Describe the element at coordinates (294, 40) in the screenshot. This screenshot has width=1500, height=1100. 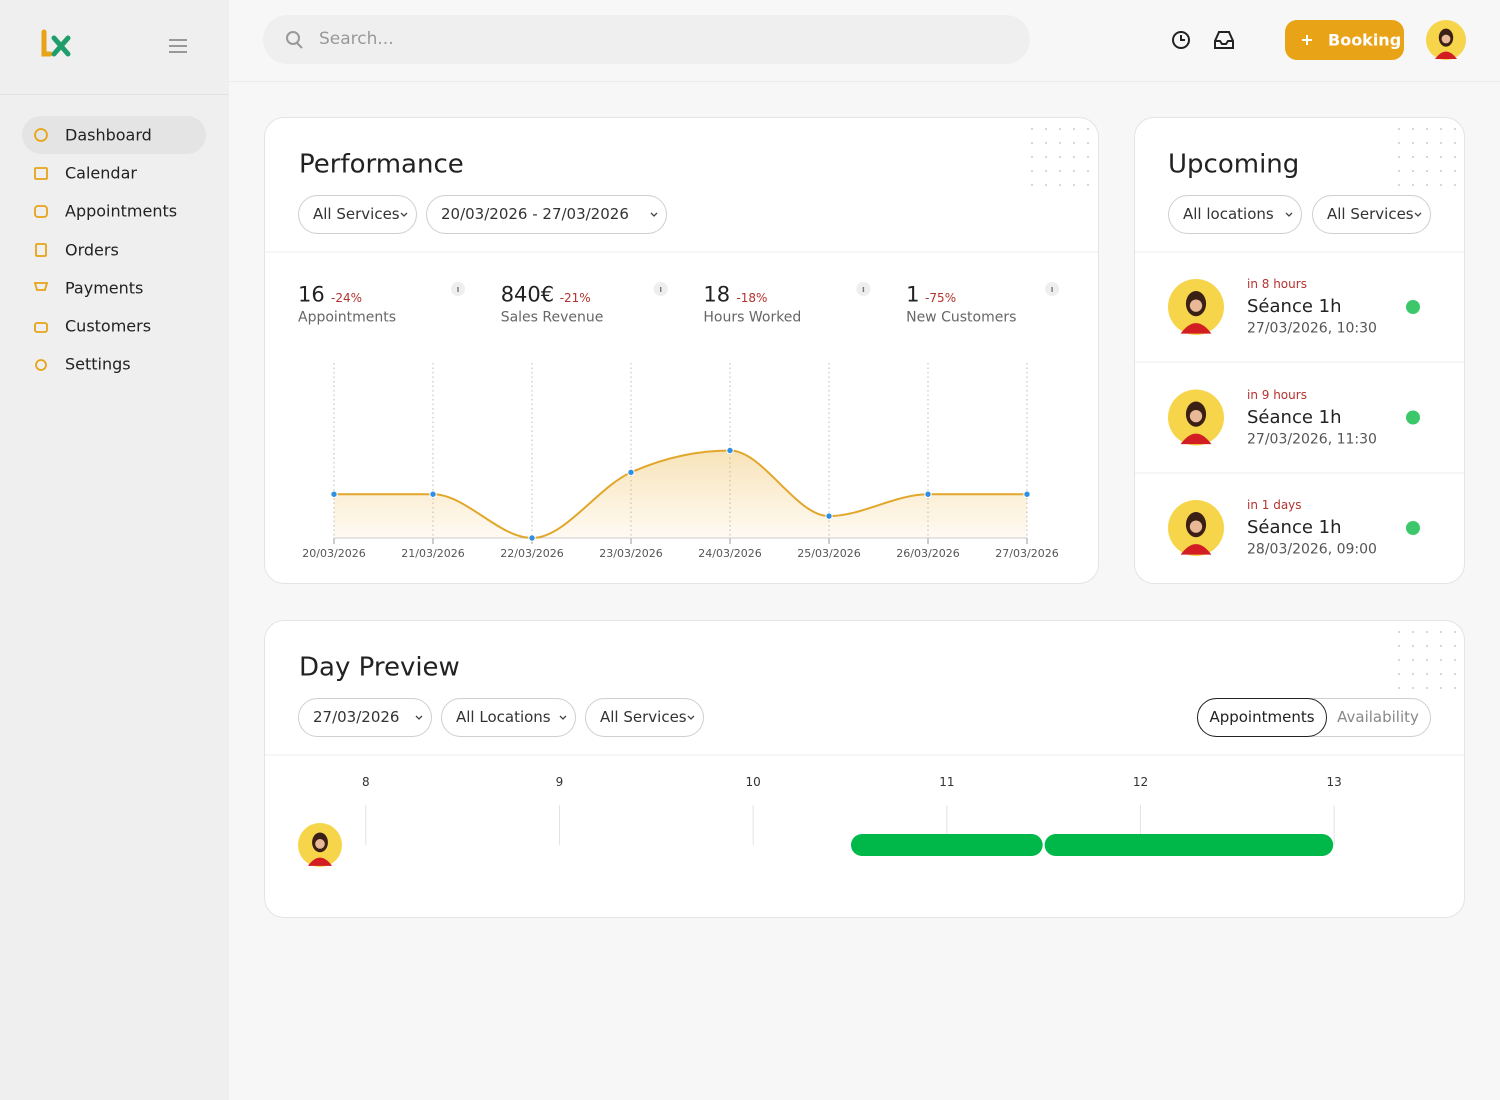
I see `search-icon` at that location.